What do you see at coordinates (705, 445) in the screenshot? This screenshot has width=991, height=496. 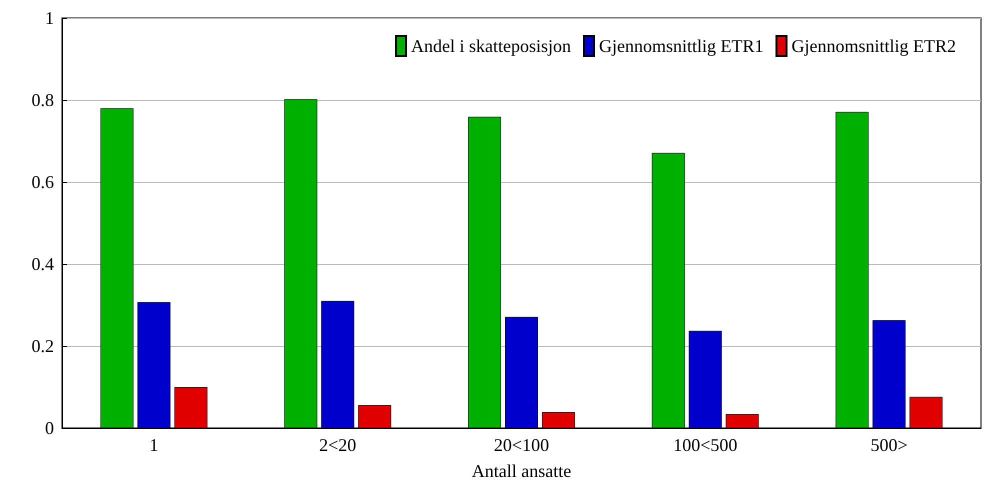 I see `x-tick-label: 100<500` at bounding box center [705, 445].